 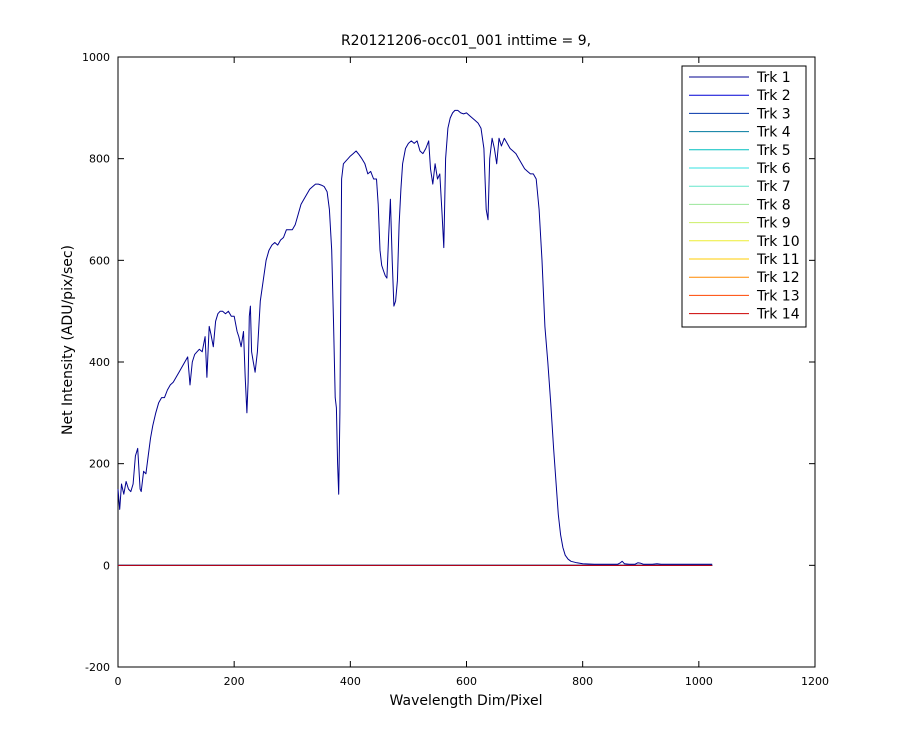 I want to click on legend-label: Trk 1, so click(x=773, y=78).